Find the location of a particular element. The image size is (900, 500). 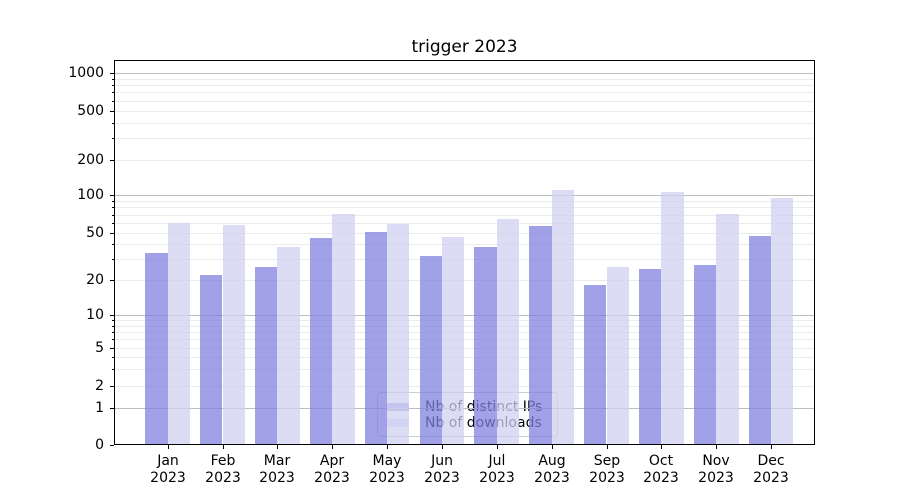

y-tick-label: 5 is located at coordinates (99, 348).